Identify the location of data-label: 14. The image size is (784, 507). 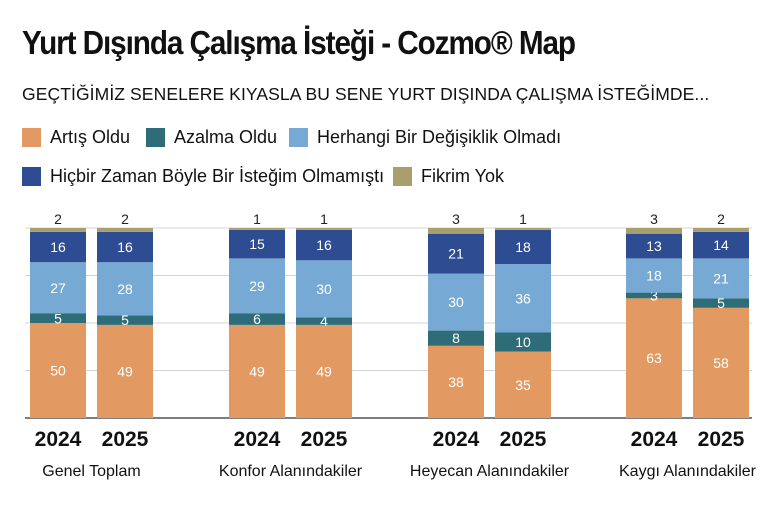
(721, 245).